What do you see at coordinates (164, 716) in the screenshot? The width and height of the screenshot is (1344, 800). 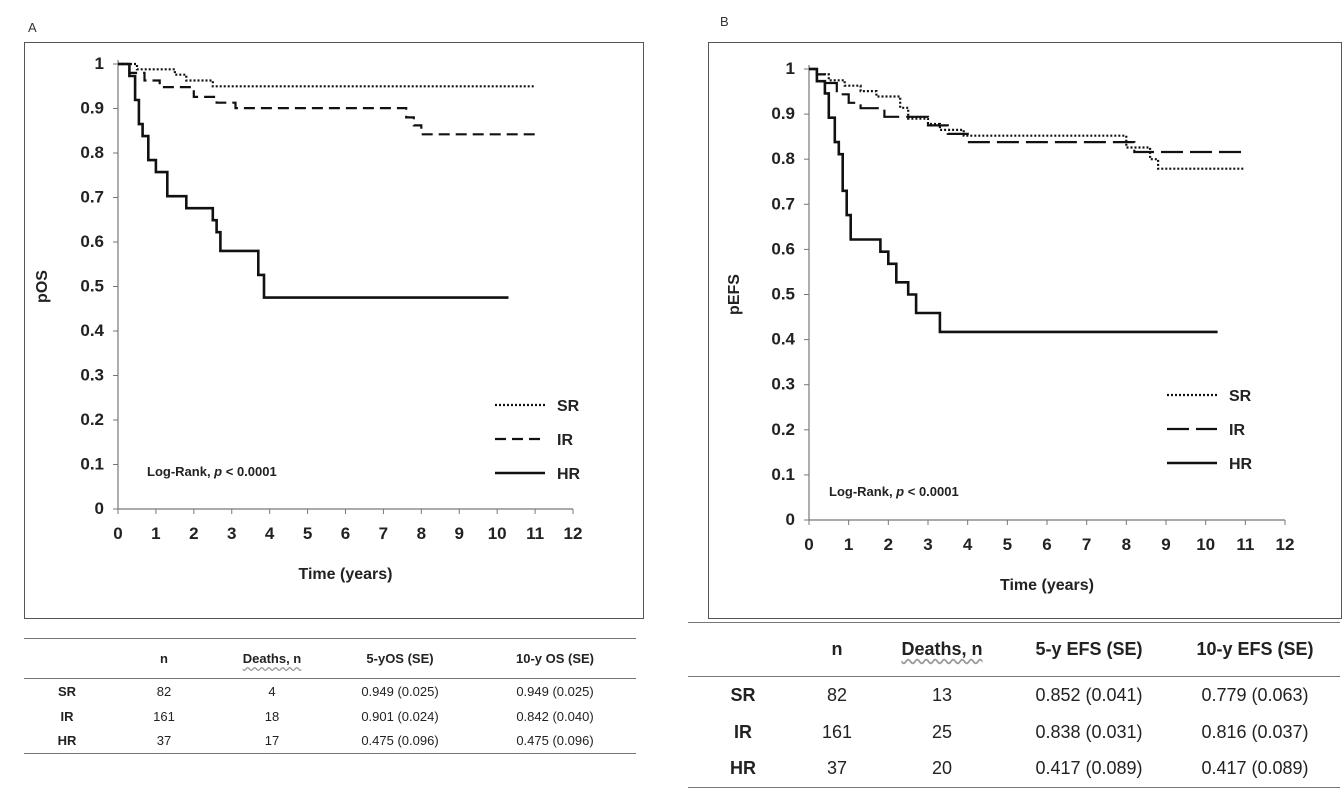 I see `table-a-cell: 161` at bounding box center [164, 716].